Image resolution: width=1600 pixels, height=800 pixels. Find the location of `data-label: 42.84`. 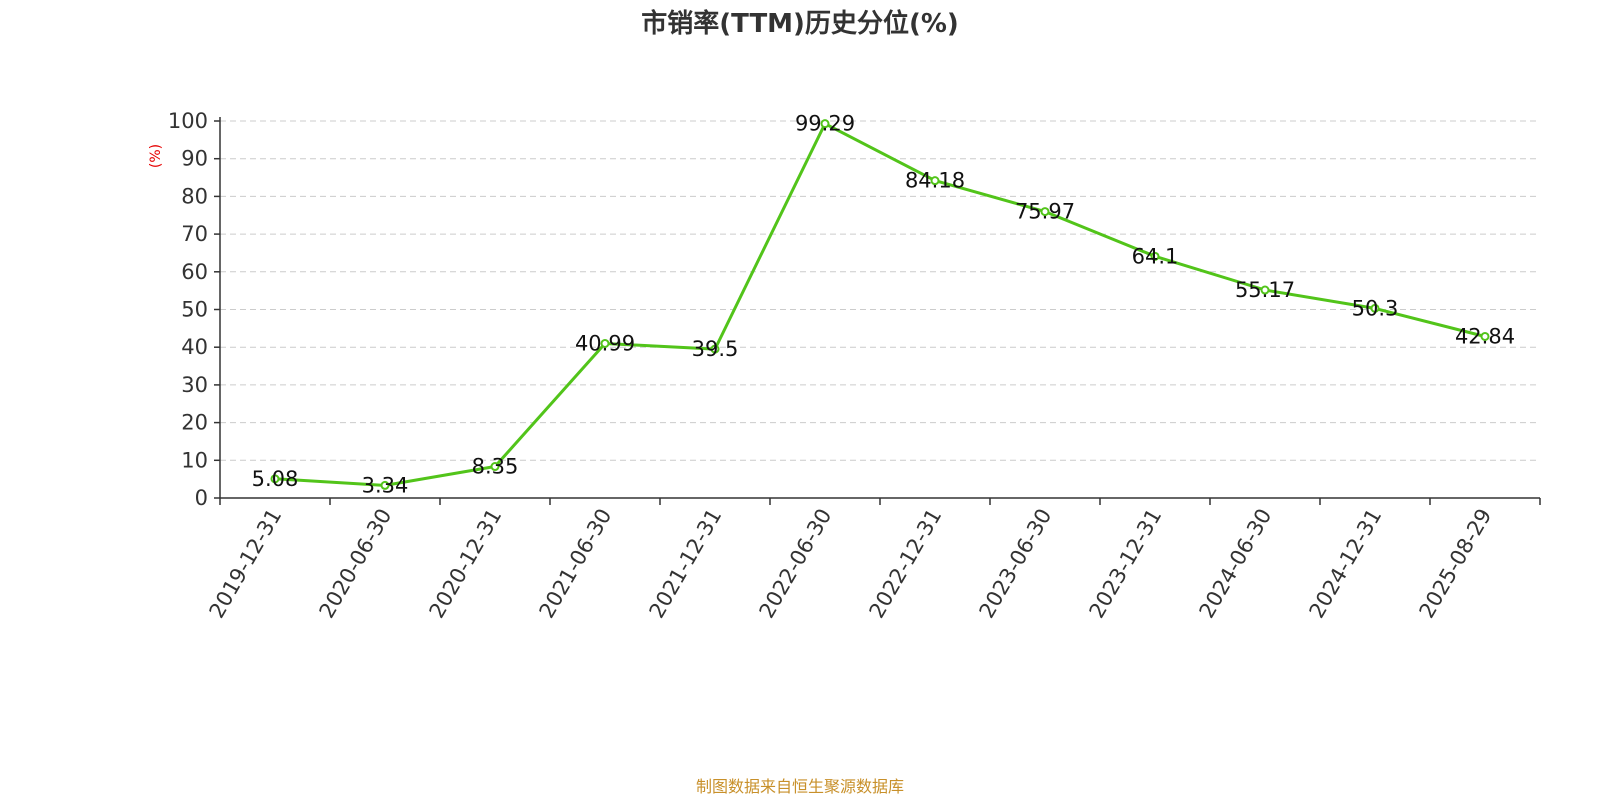

data-label: 42.84 is located at coordinates (1485, 336).